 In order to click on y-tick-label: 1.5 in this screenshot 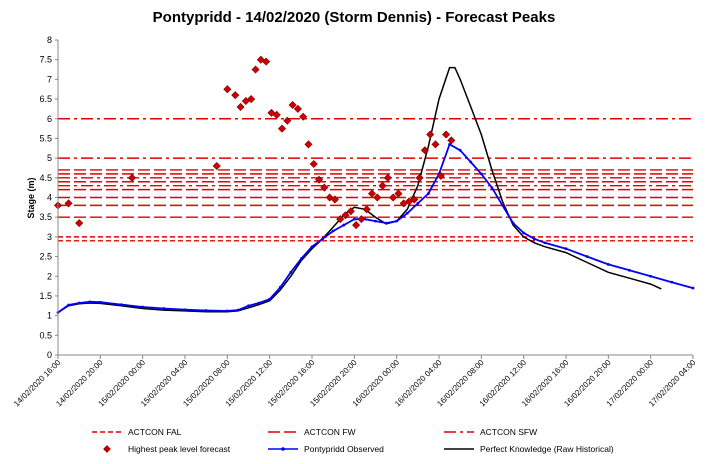, I will do `click(45, 296)`.